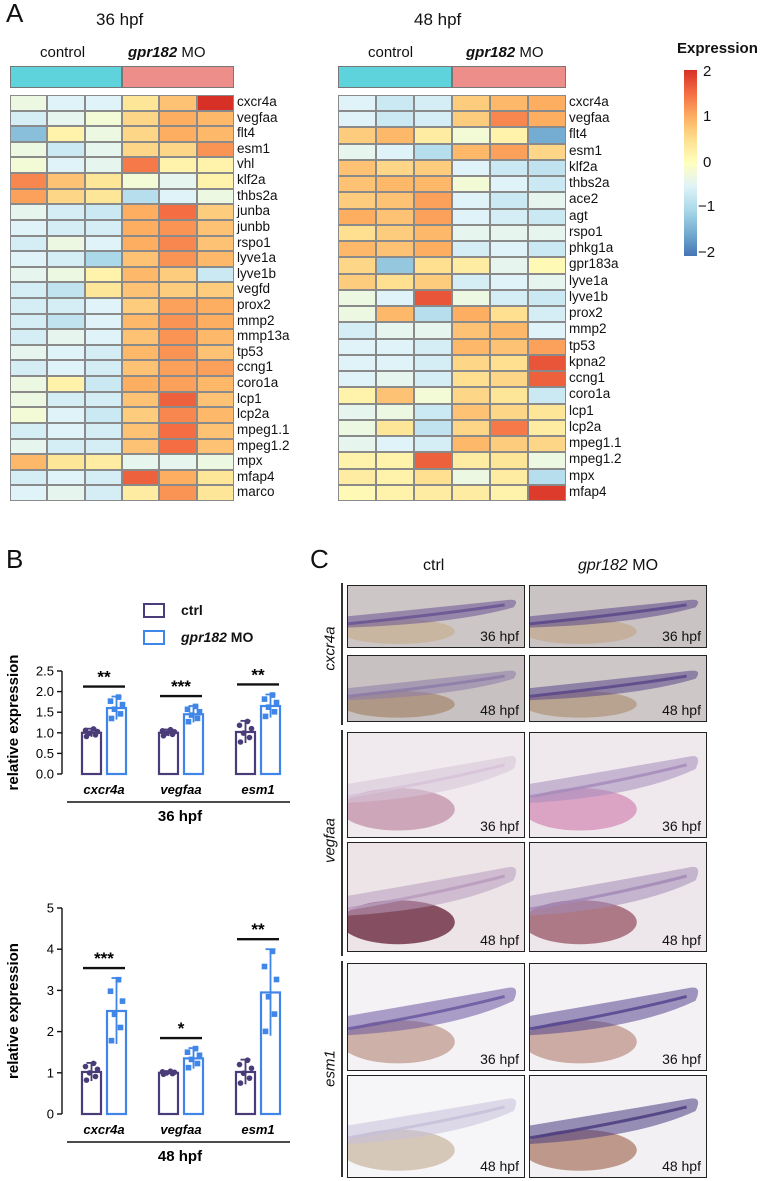 This screenshot has width=773, height=1181. What do you see at coordinates (168, 1093) in the screenshot?
I see `bar` at bounding box center [168, 1093].